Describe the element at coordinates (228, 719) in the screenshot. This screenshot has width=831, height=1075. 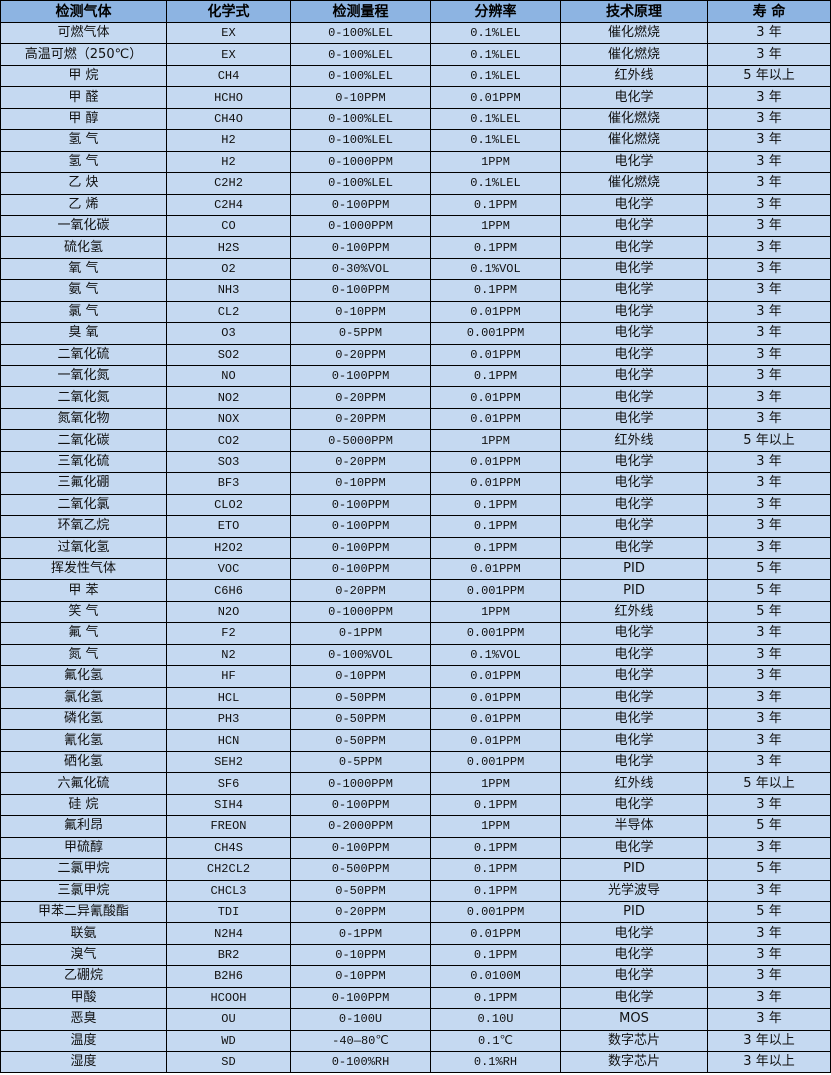
I see `cell-formula: PH3` at that location.